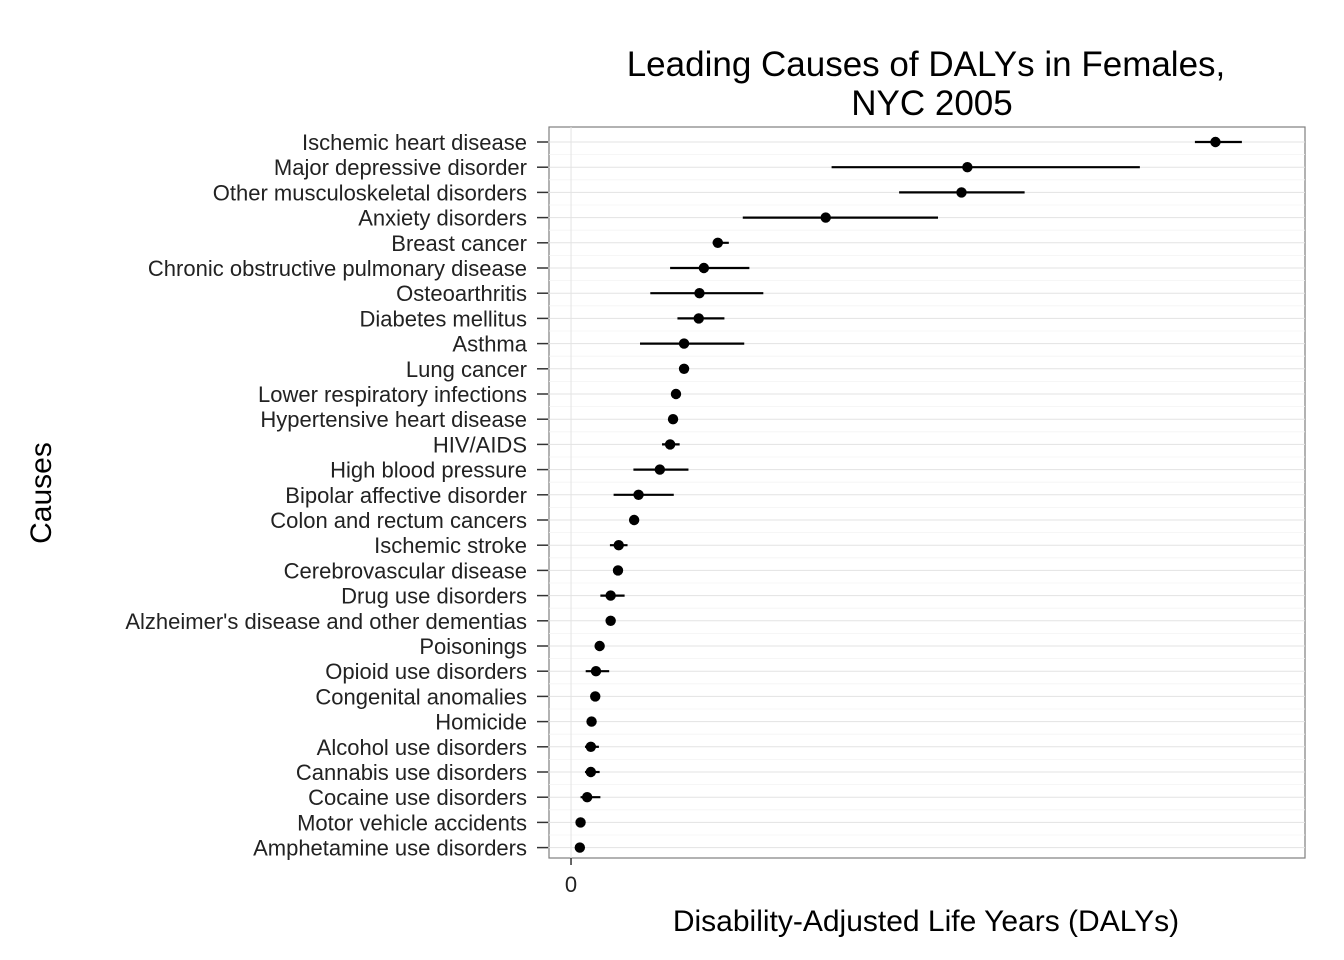  What do you see at coordinates (421, 696) in the screenshot?
I see `y-tick-label: Congenital anomalies` at bounding box center [421, 696].